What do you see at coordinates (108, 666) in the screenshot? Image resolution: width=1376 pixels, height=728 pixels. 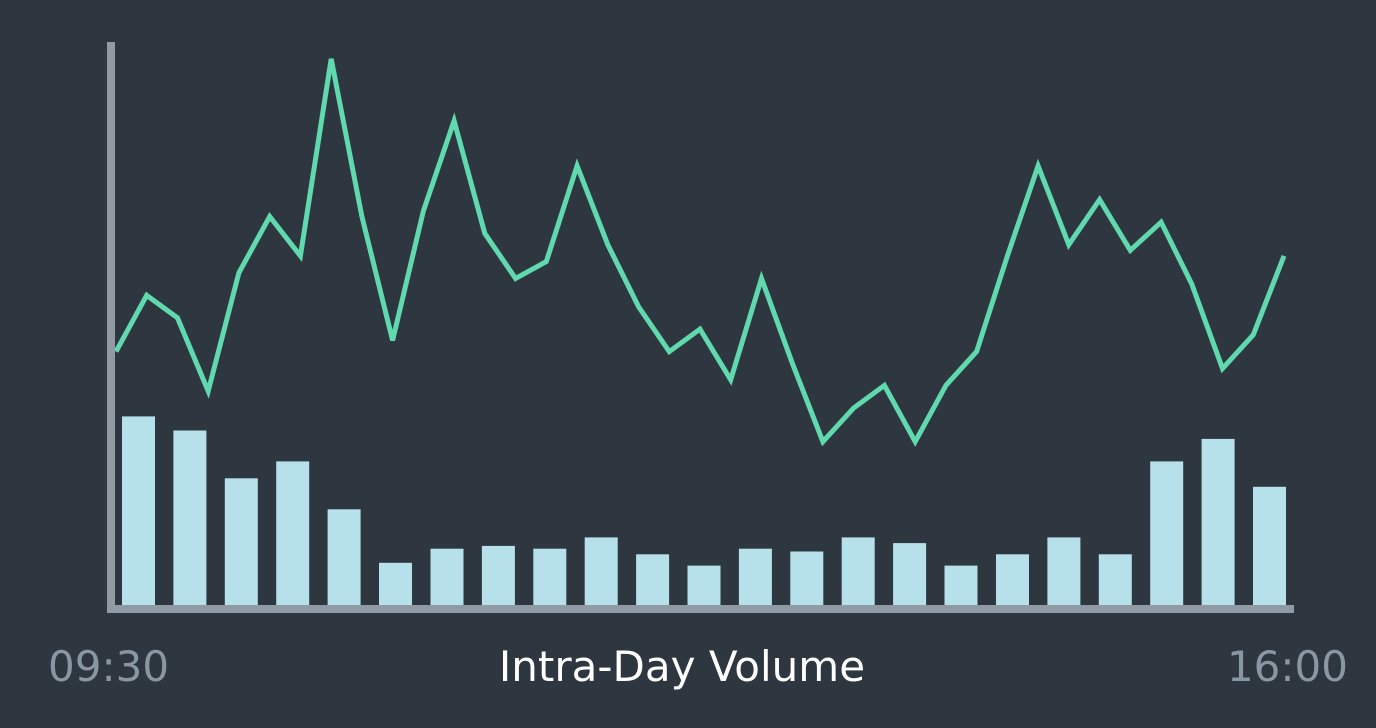 I see `x-tick-start: 09:30` at bounding box center [108, 666].